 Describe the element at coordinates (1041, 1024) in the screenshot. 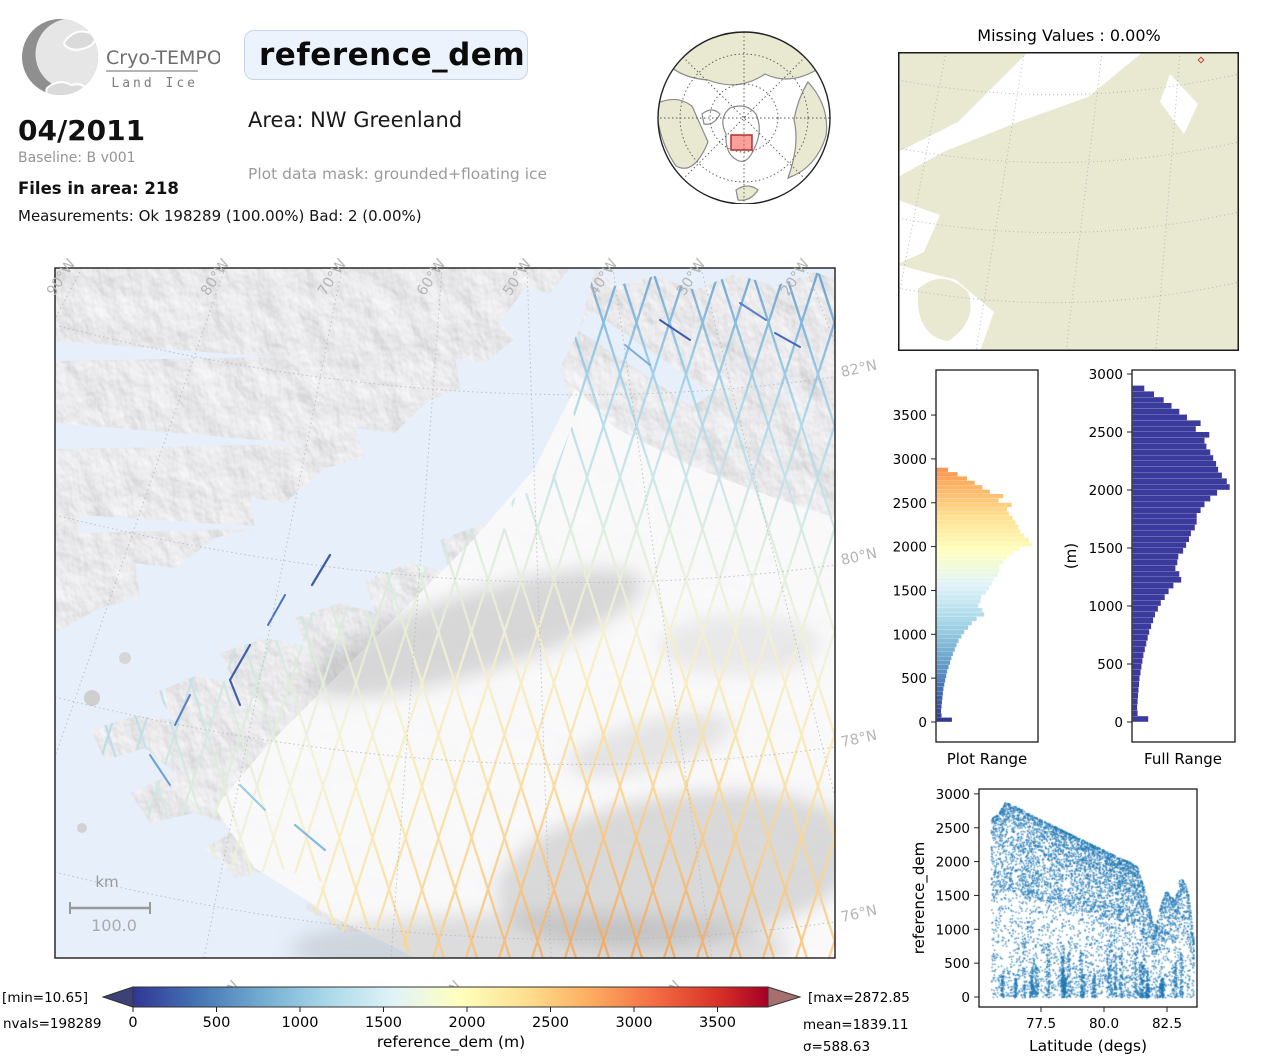

I see `svg-text: 77.5` at that location.